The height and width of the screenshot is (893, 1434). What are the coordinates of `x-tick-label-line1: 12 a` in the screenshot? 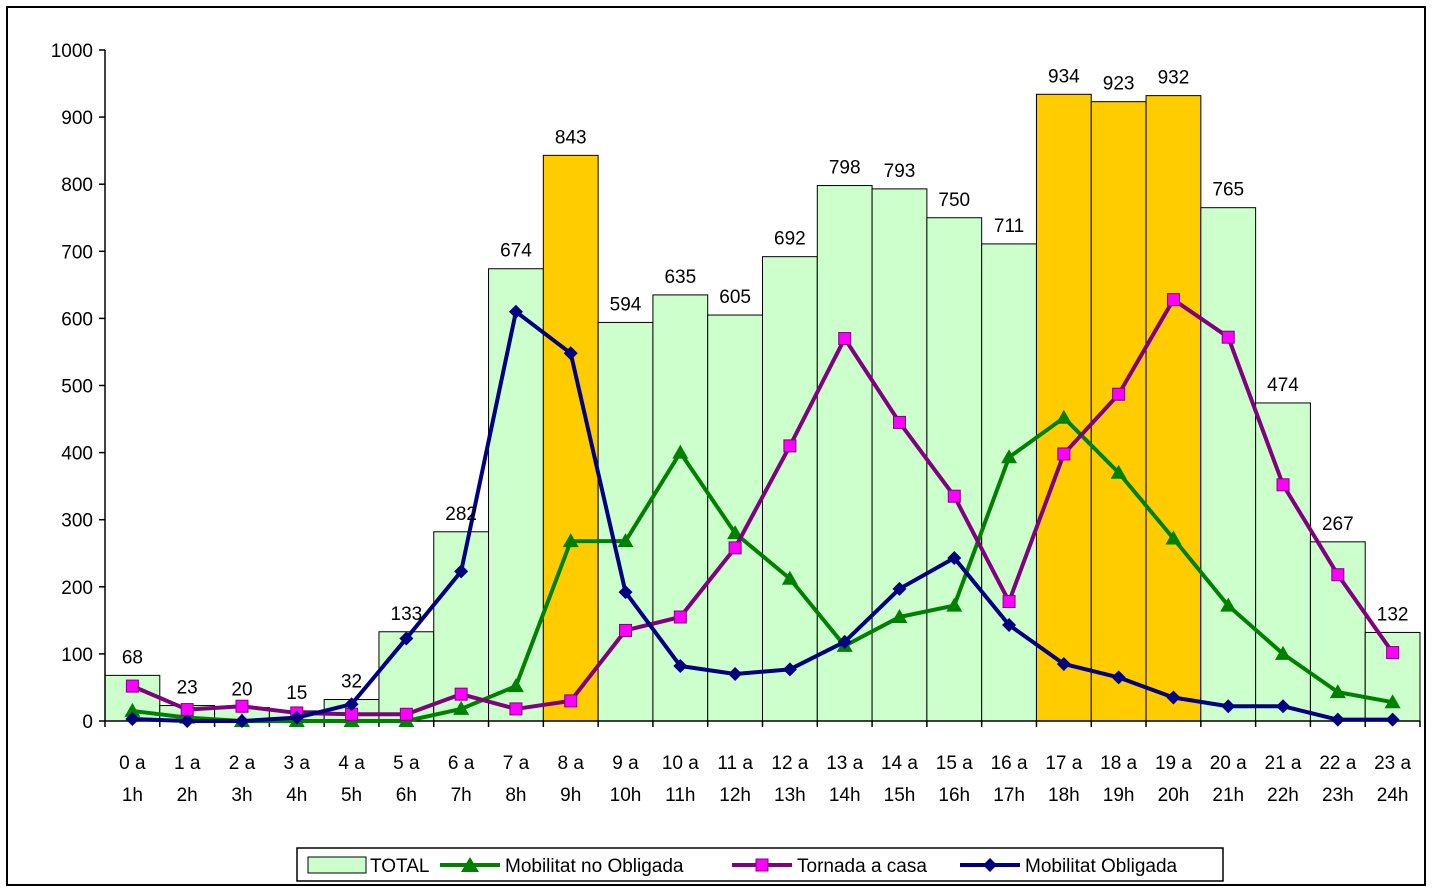 It's located at (789, 763).